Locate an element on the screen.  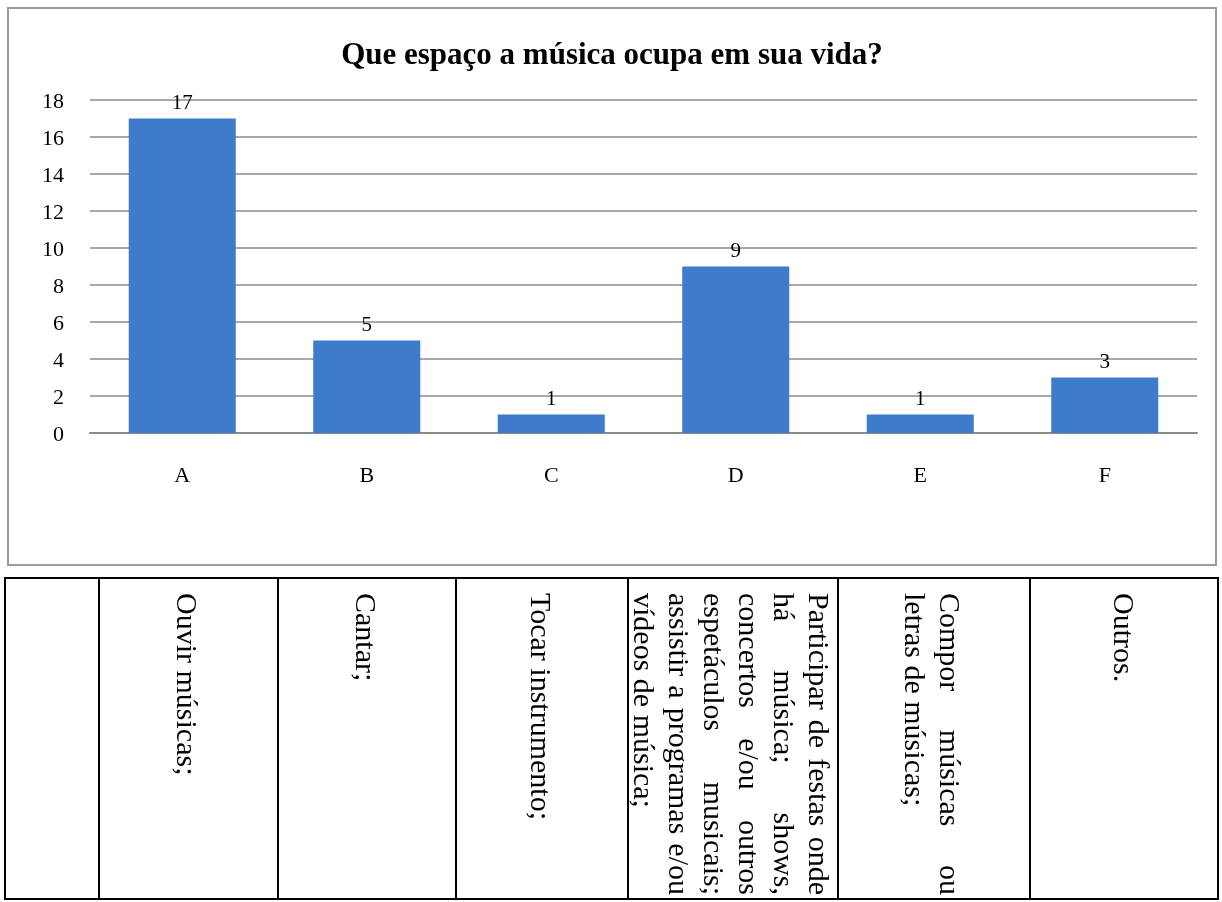
data-label: 17 is located at coordinates (182, 102).